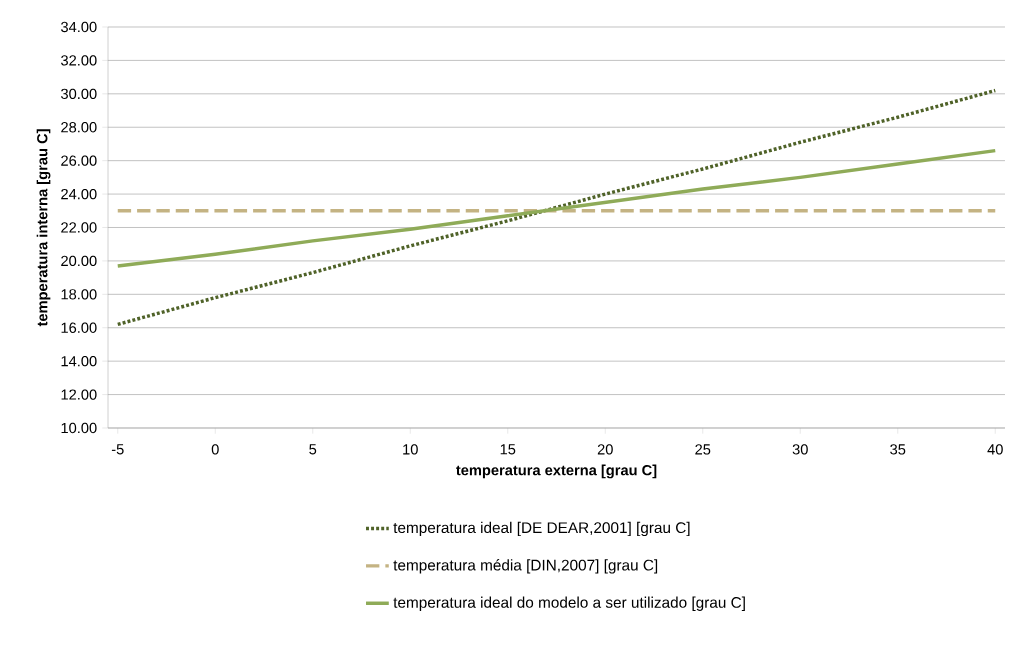  Describe the element at coordinates (79, 94) in the screenshot. I see `y-tick-label: 30.00` at that location.